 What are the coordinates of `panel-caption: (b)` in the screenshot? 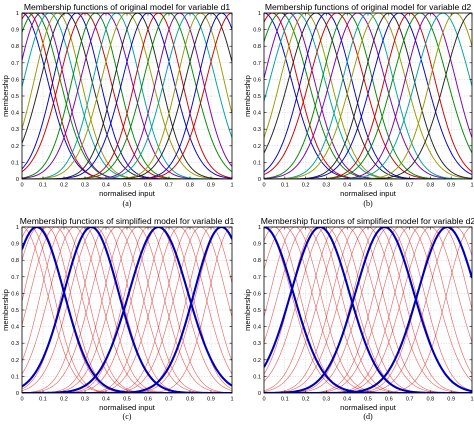 It's located at (368, 203).